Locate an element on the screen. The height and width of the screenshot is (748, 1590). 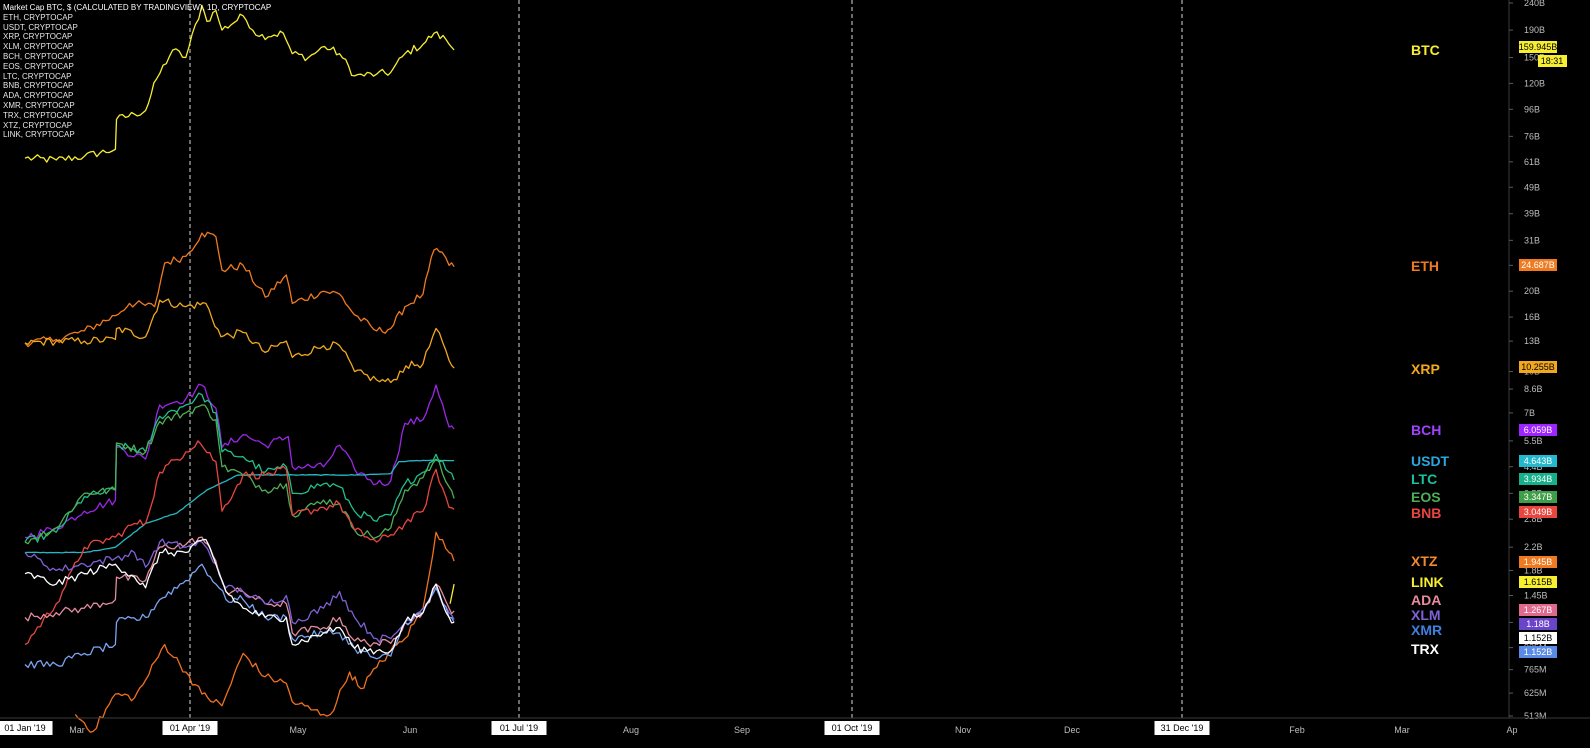
legend-item: XLM, CRYPTOCAP is located at coordinates (38, 47).